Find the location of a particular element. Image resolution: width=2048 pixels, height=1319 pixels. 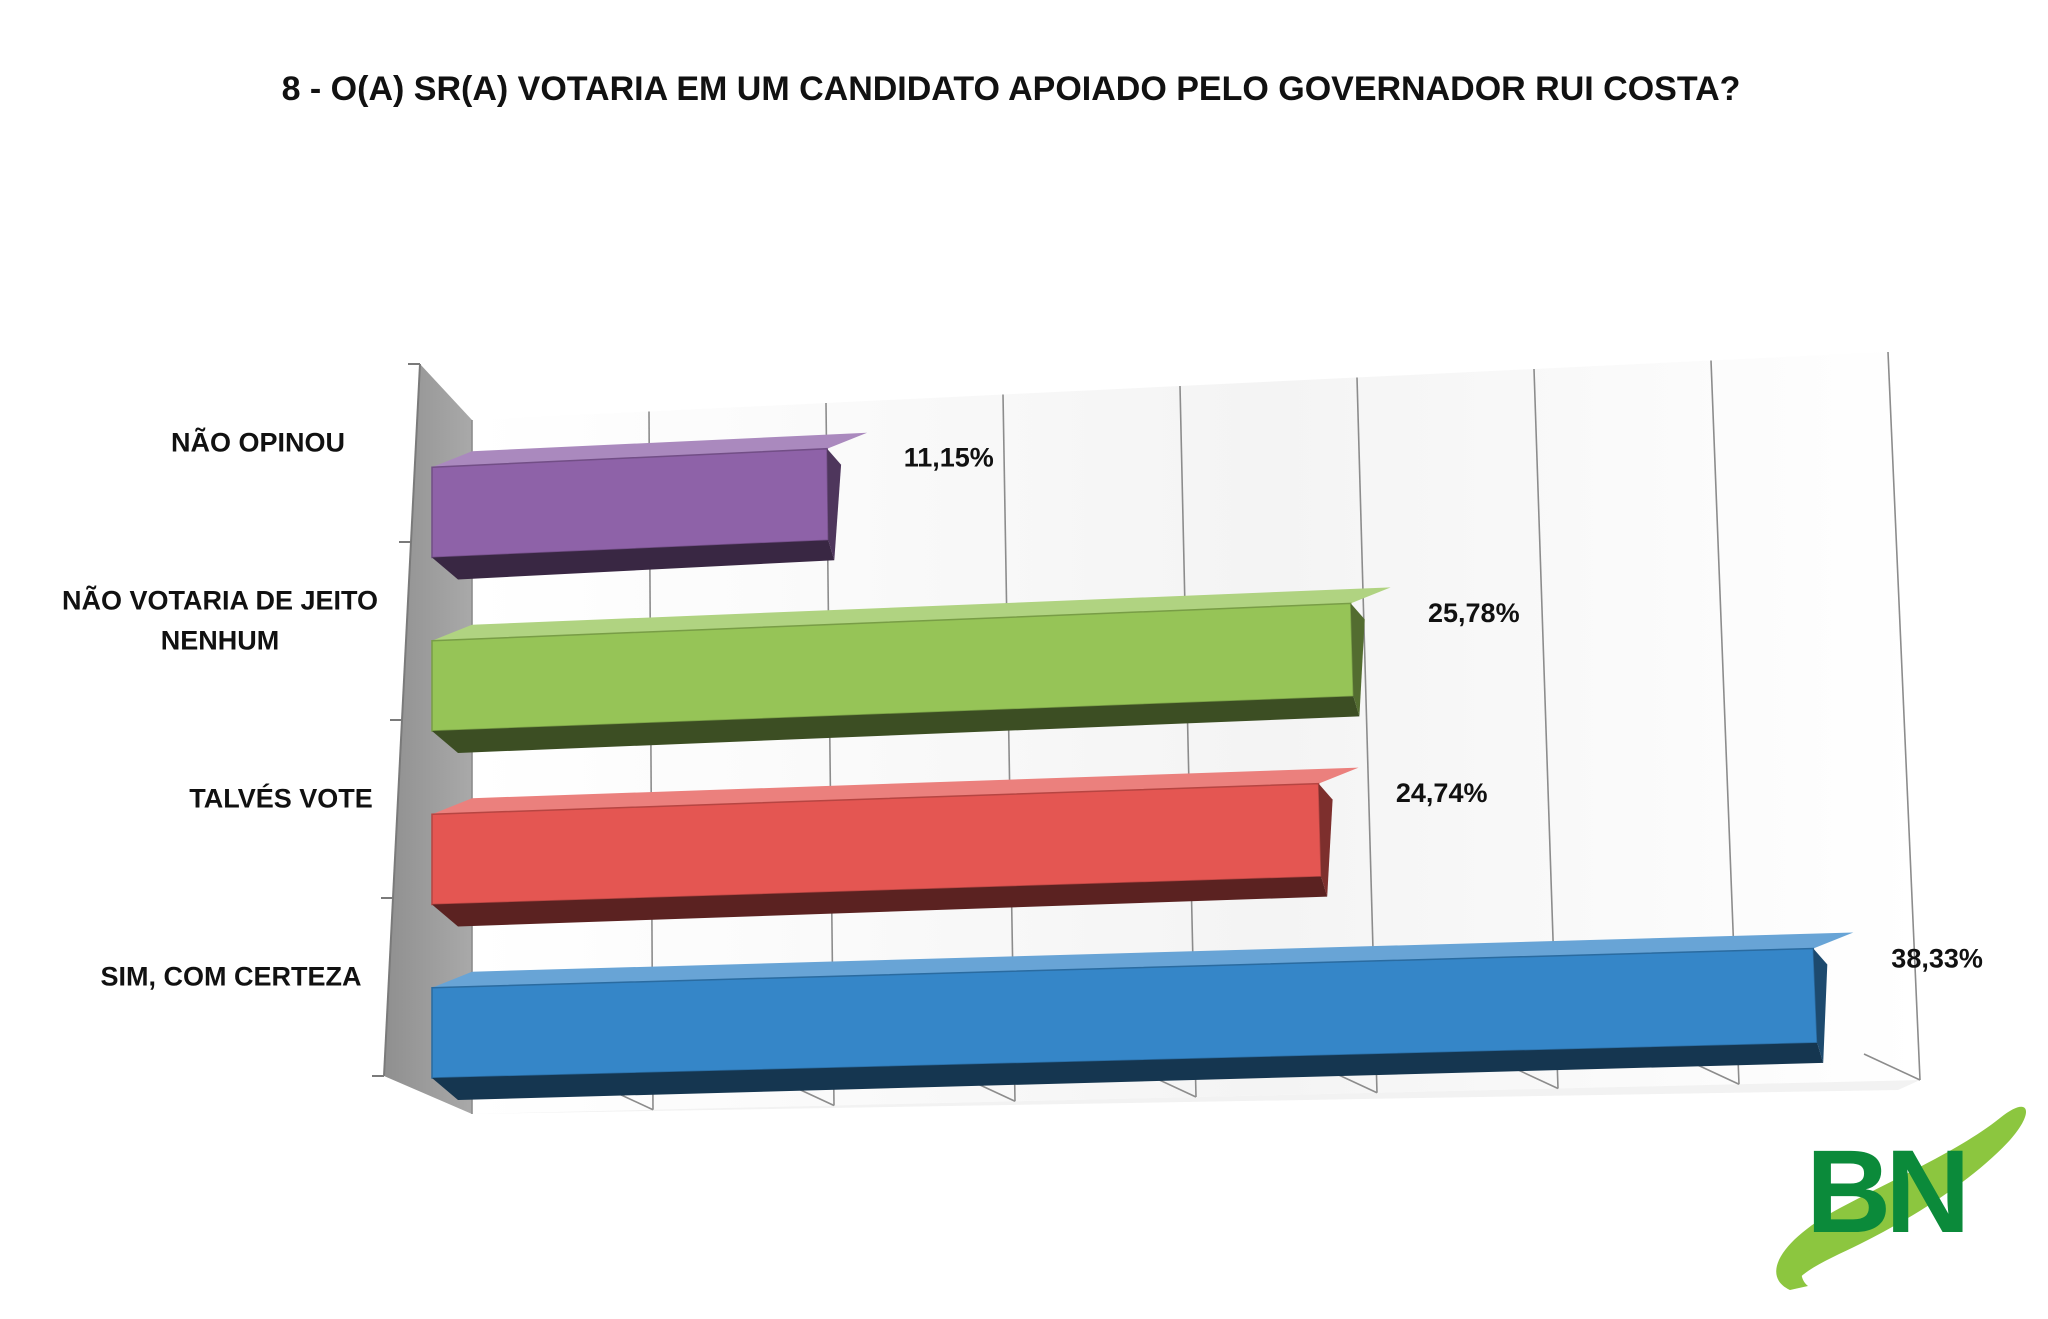

bn-logo: BN is located at coordinates (1901, 1198).